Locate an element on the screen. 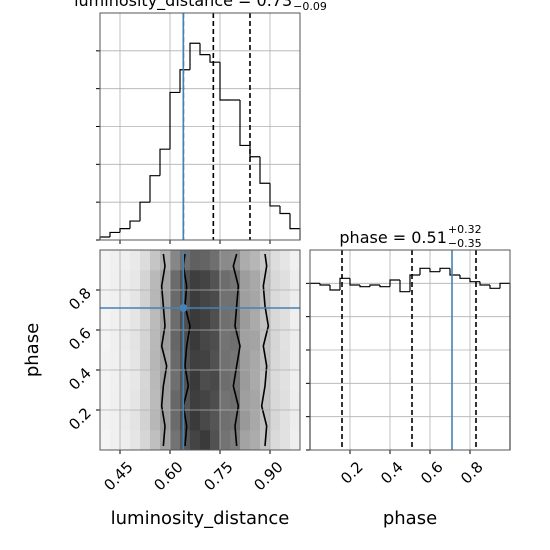 The image size is (550, 550). title-lower: −0.09 is located at coordinates (310, 6).